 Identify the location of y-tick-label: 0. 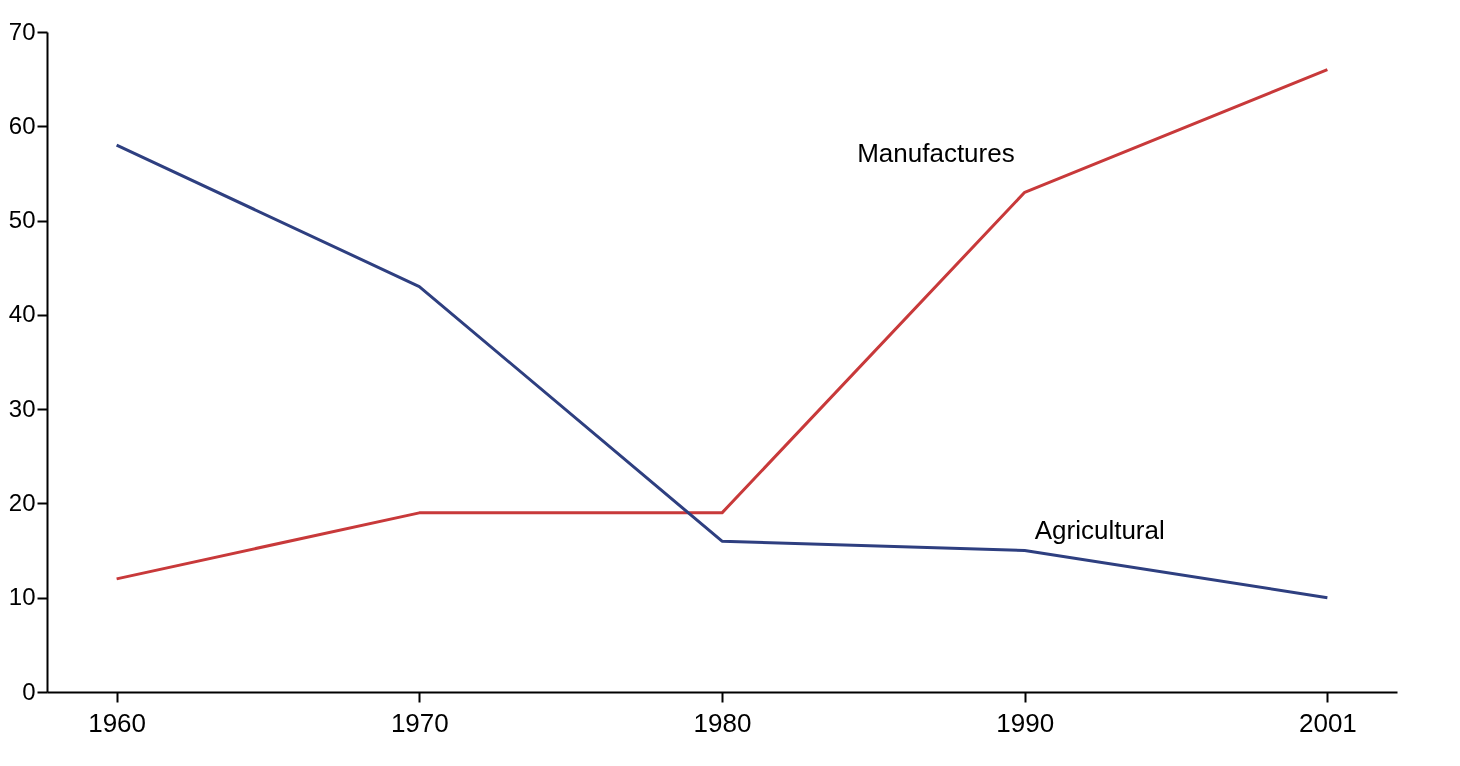
(29, 691).